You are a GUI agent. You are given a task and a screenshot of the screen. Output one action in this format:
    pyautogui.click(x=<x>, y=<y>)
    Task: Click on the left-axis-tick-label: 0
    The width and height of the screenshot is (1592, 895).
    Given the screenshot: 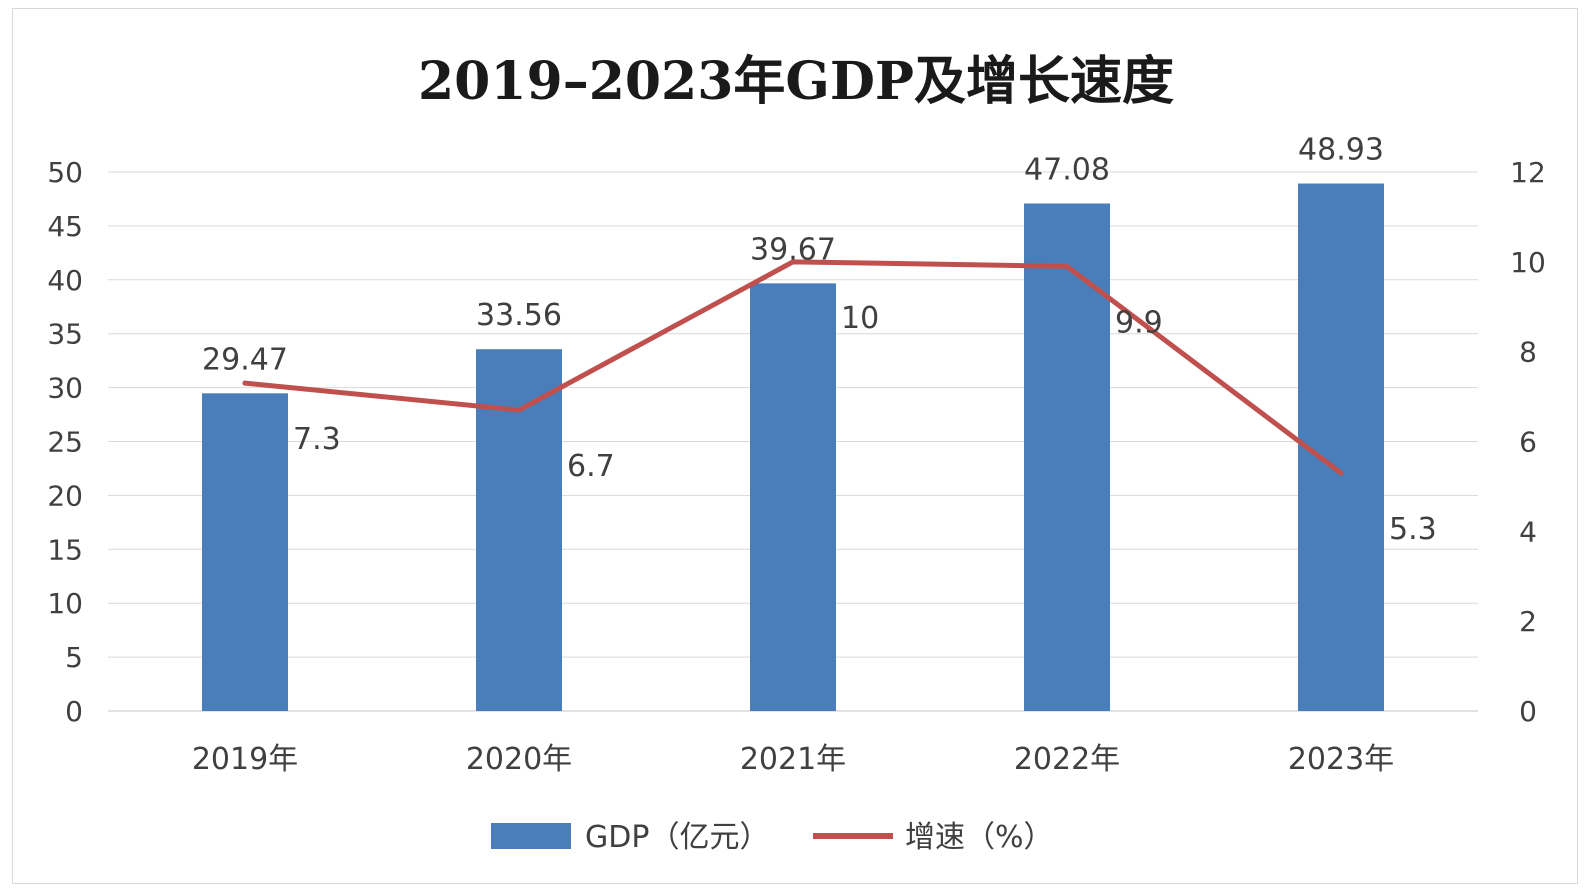 What is the action you would take?
    pyautogui.click(x=74, y=711)
    